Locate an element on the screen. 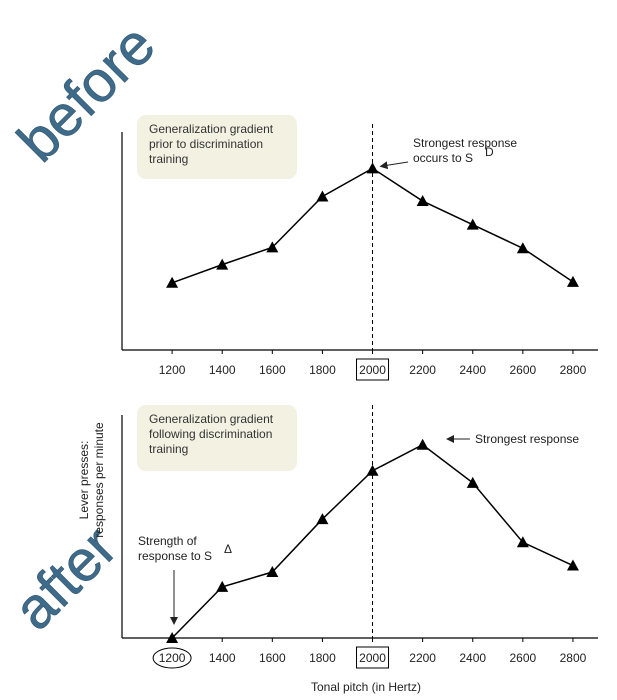  note-line: following discrimination is located at coordinates (210, 434).